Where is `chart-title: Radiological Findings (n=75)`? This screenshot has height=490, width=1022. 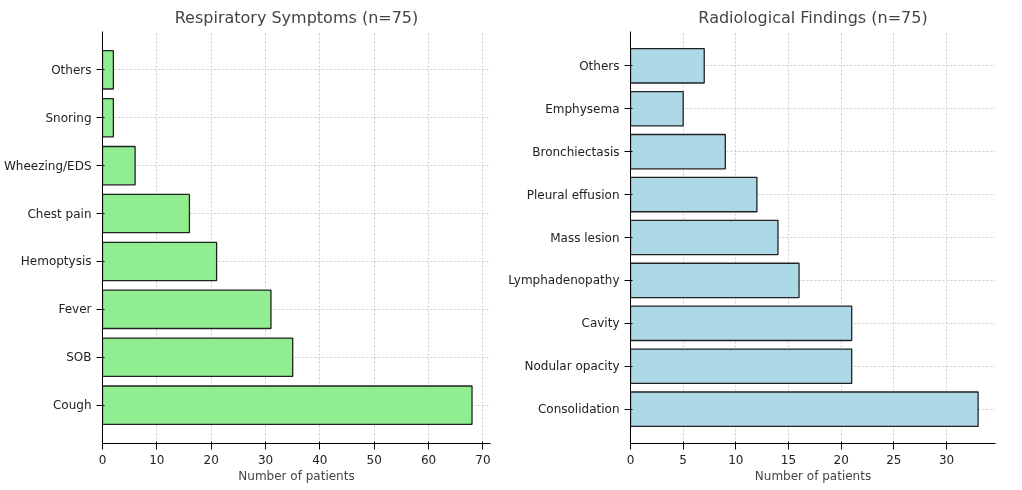
chart-title: Radiological Findings (n=75) is located at coordinates (813, 17).